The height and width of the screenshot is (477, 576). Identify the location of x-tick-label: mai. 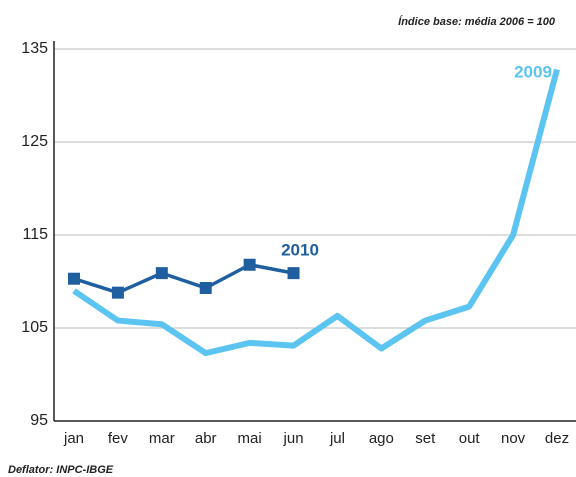
(250, 438).